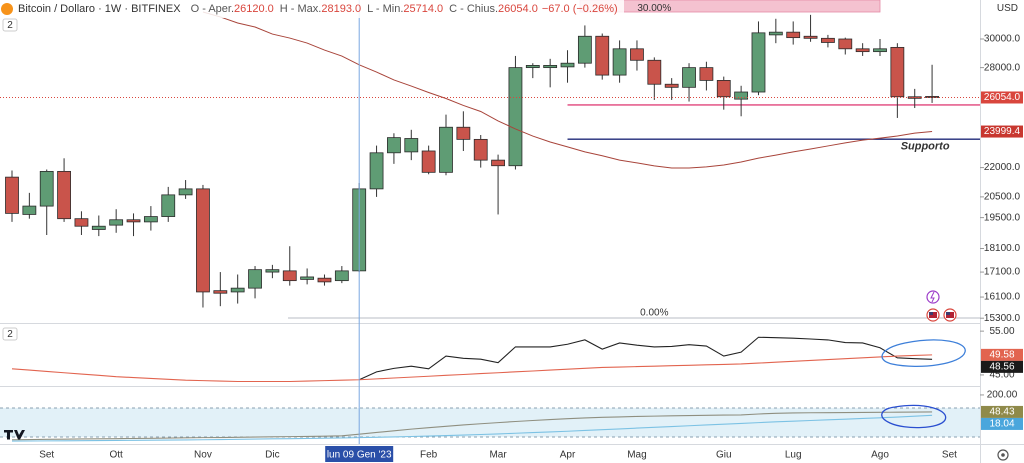 Image resolution: width=1024 pixels, height=463 pixels. I want to click on x-tick-label: Nov, so click(203, 455).